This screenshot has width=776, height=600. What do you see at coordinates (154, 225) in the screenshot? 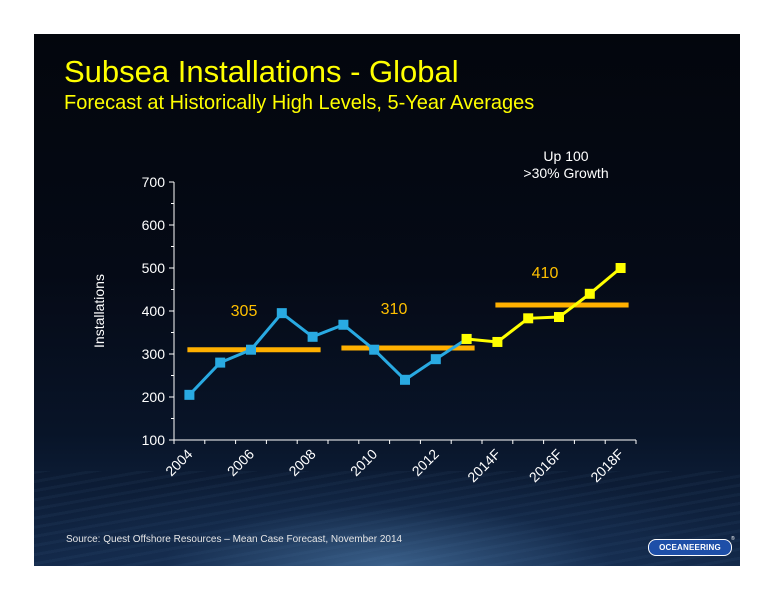
I see `y-tick-label: 600` at bounding box center [154, 225].